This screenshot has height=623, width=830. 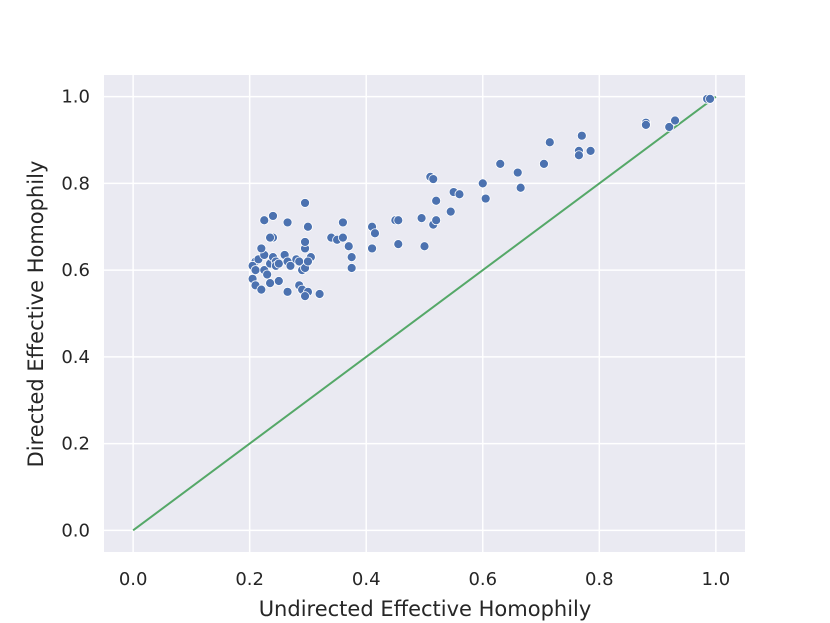 What do you see at coordinates (75, 530) in the screenshot?
I see `y-tick-label-0: 0.0` at bounding box center [75, 530].